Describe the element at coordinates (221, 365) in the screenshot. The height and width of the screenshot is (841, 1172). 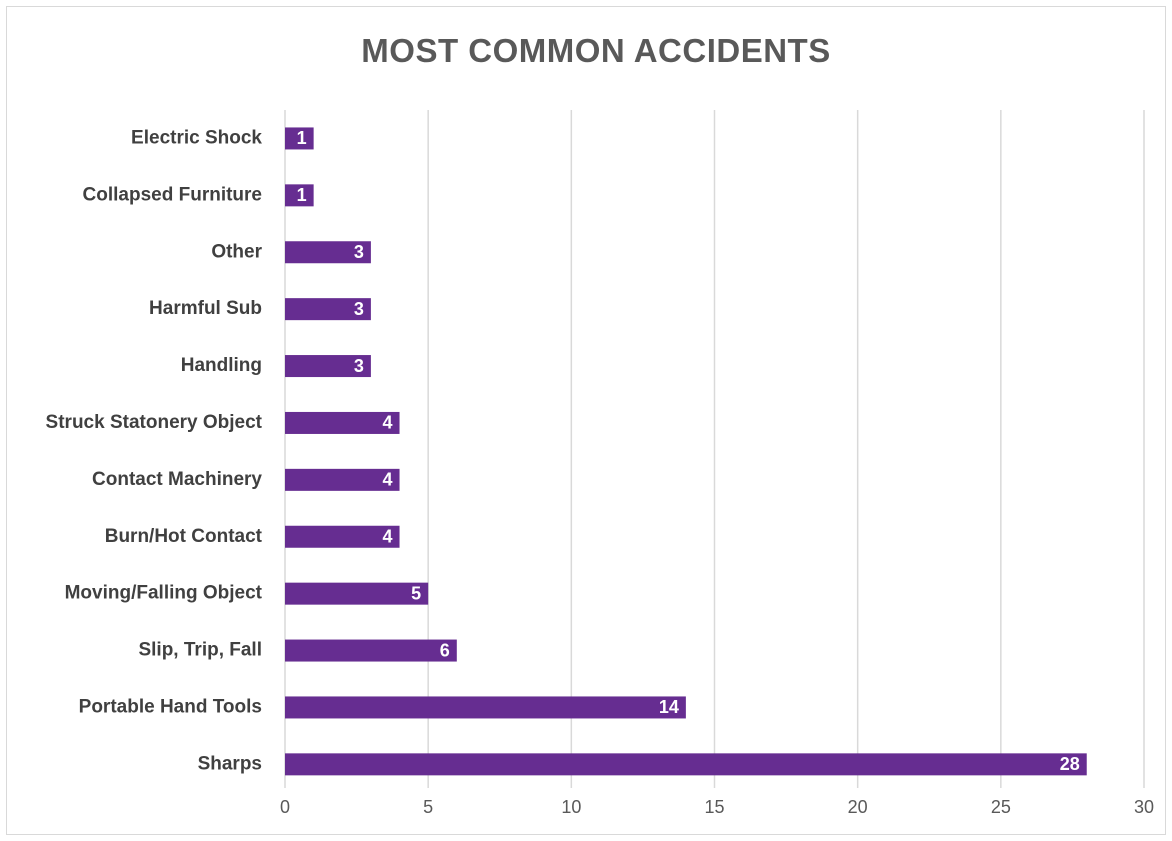
I see `category-label: Handling` at that location.